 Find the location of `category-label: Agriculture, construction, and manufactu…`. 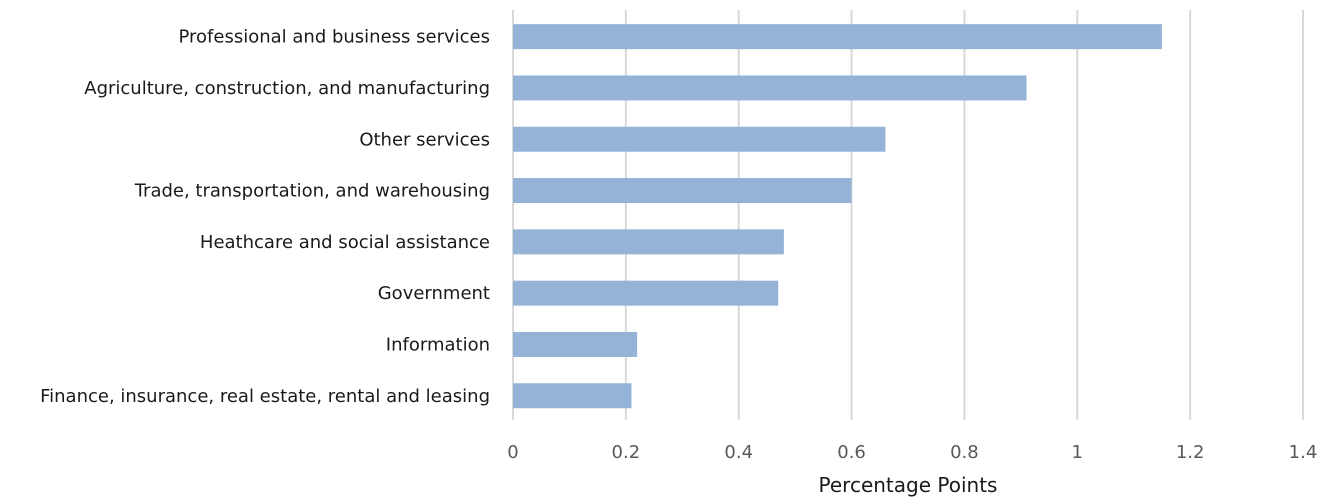

category-label: Agriculture, construction, and manufactu… is located at coordinates (287, 88).